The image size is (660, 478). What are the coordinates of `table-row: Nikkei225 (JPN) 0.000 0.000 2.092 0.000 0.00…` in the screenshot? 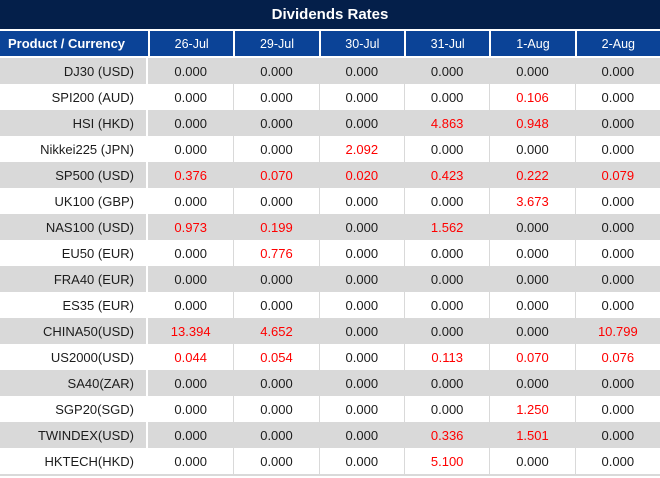 It's located at (330, 149).